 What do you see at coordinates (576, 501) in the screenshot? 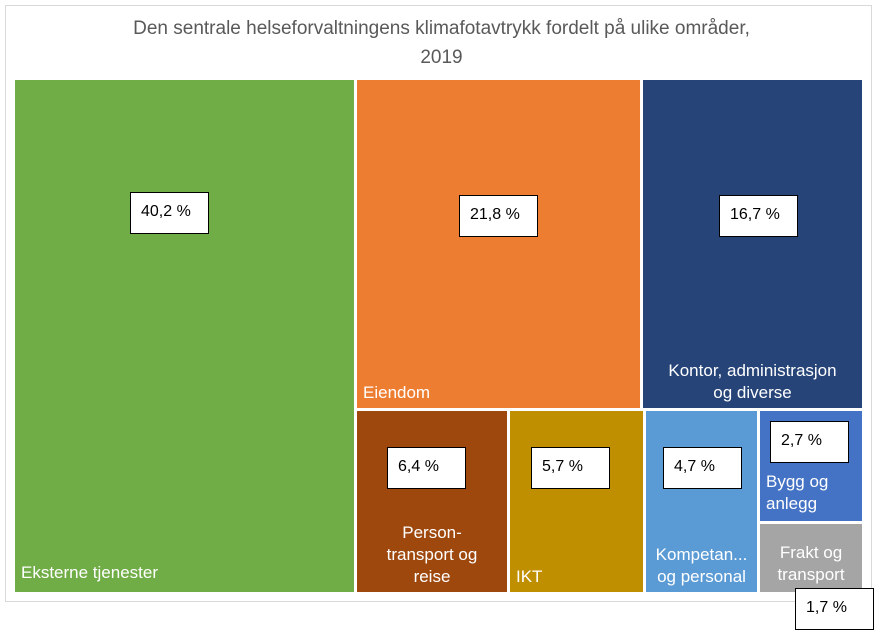
I see `treemap-tile: IKT` at bounding box center [576, 501].